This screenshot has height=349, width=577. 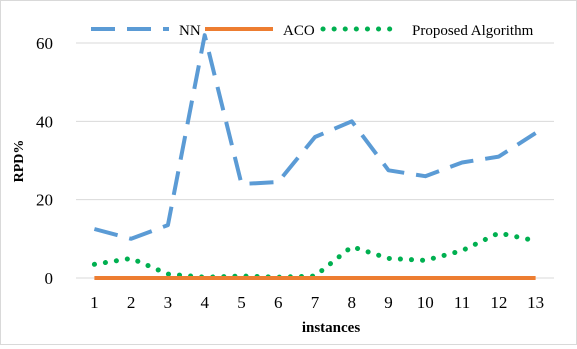 I want to click on x-axis-ticks: 1 2 3 4 5 6 7 8 9 10 11 12 13, so click(x=317, y=302).